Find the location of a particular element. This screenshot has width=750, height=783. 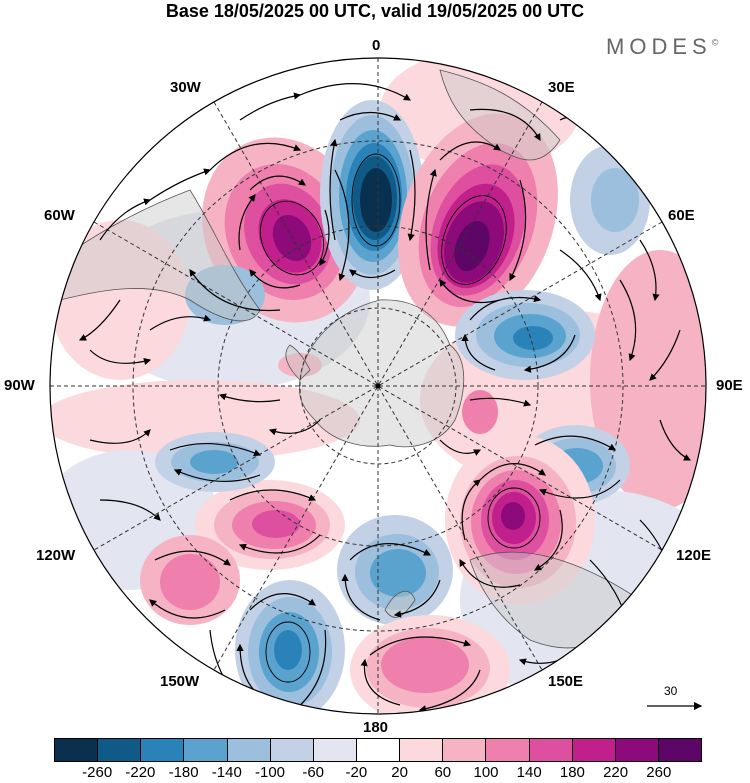

colorbar-tick-label: -220 is located at coordinates (140, 772).